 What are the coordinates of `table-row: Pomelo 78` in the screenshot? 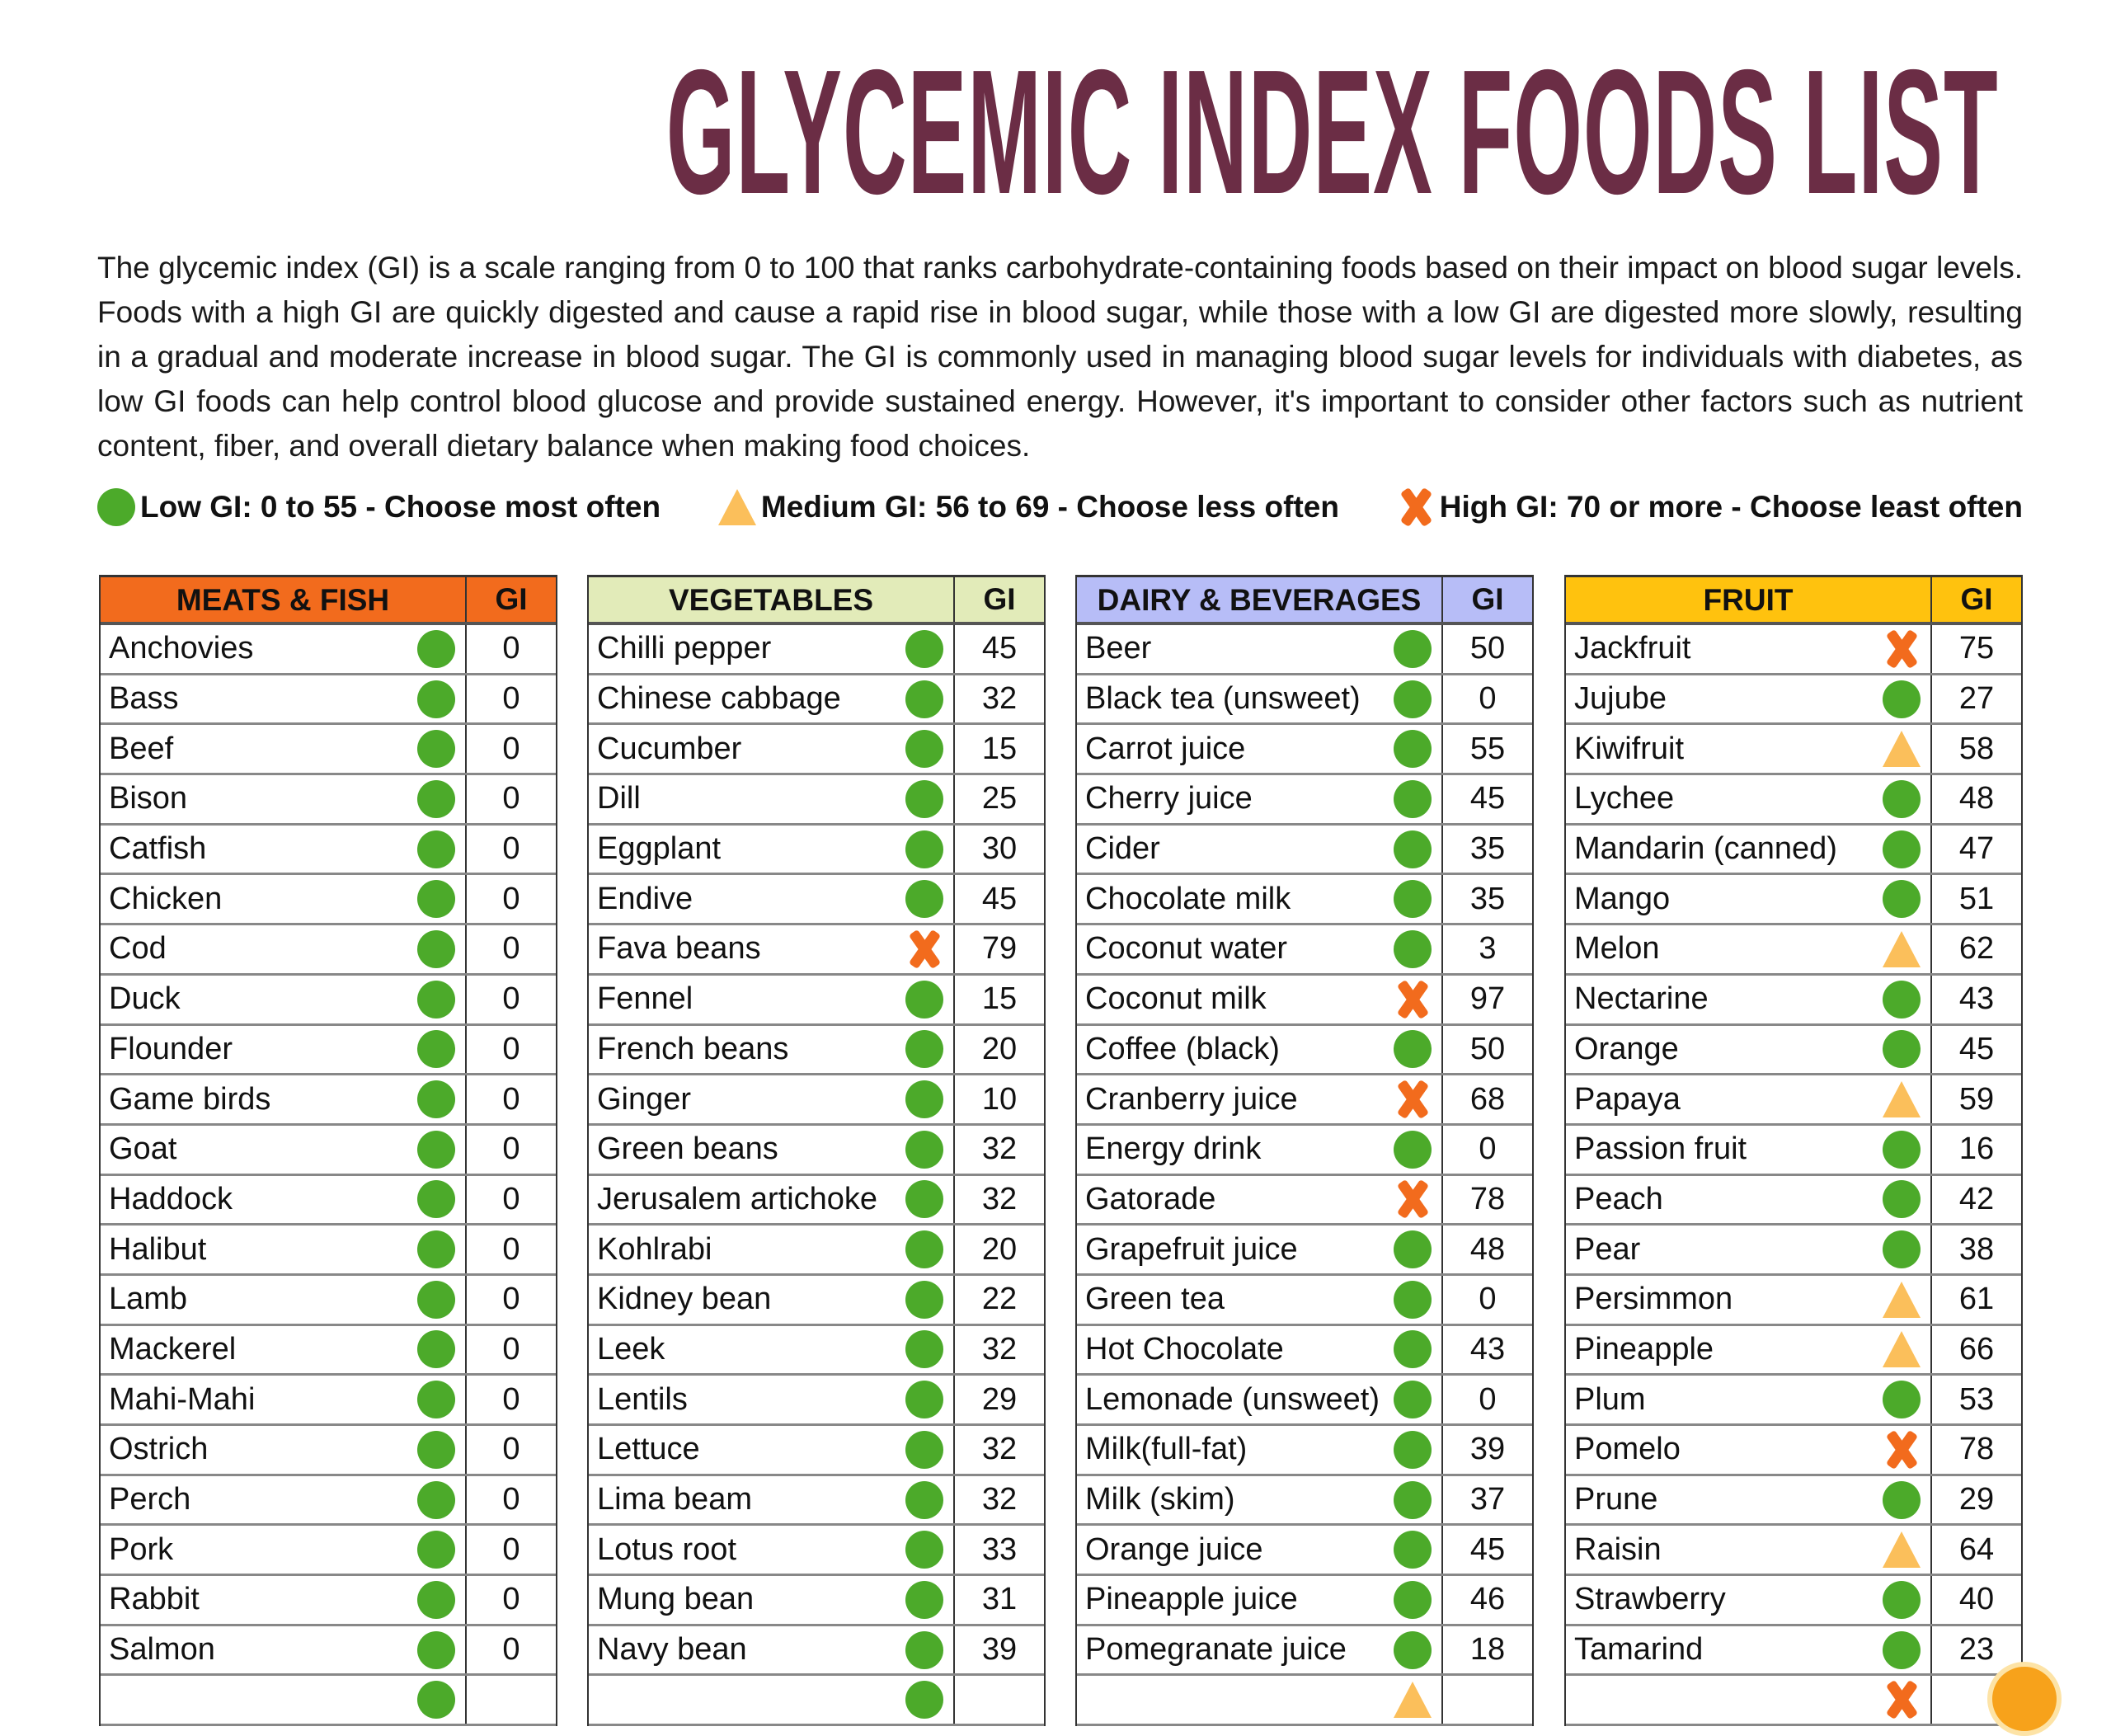 It's located at (1794, 1451).